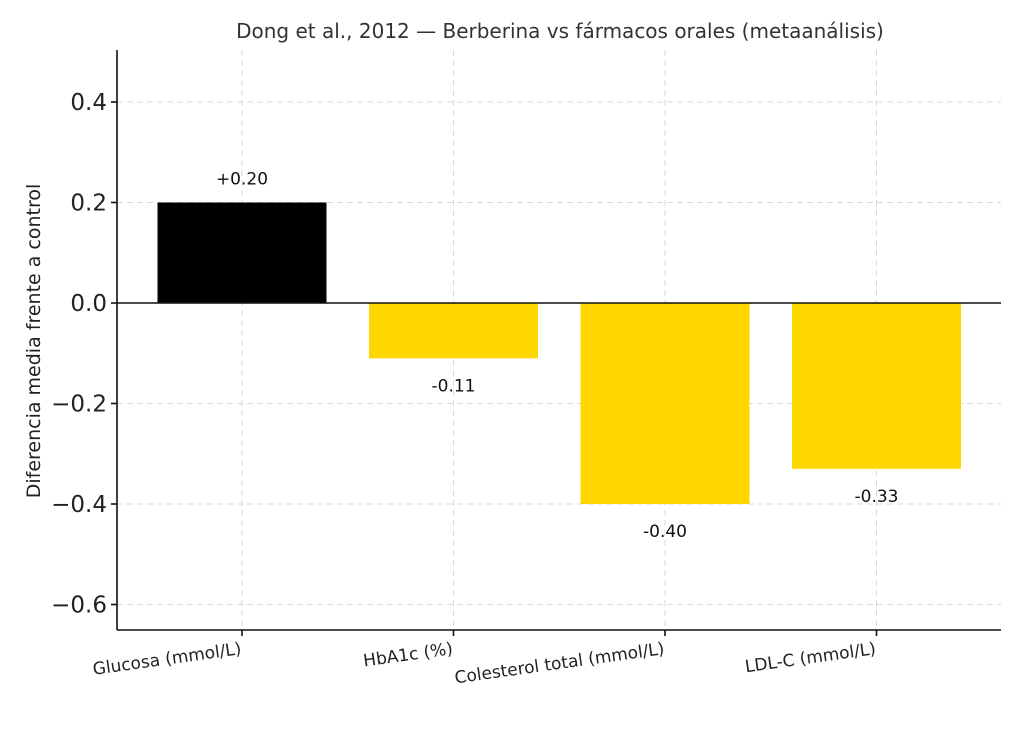 The height and width of the screenshot is (731, 1024). I want to click on data-label: -0.33, so click(877, 497).